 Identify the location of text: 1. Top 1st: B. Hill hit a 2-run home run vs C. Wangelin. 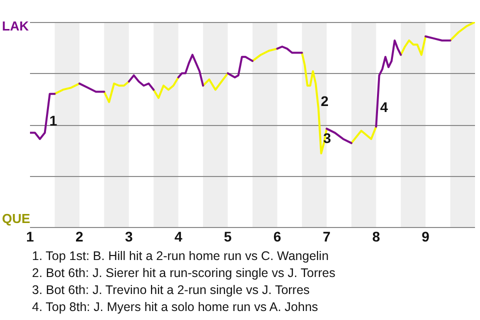
(181, 256).